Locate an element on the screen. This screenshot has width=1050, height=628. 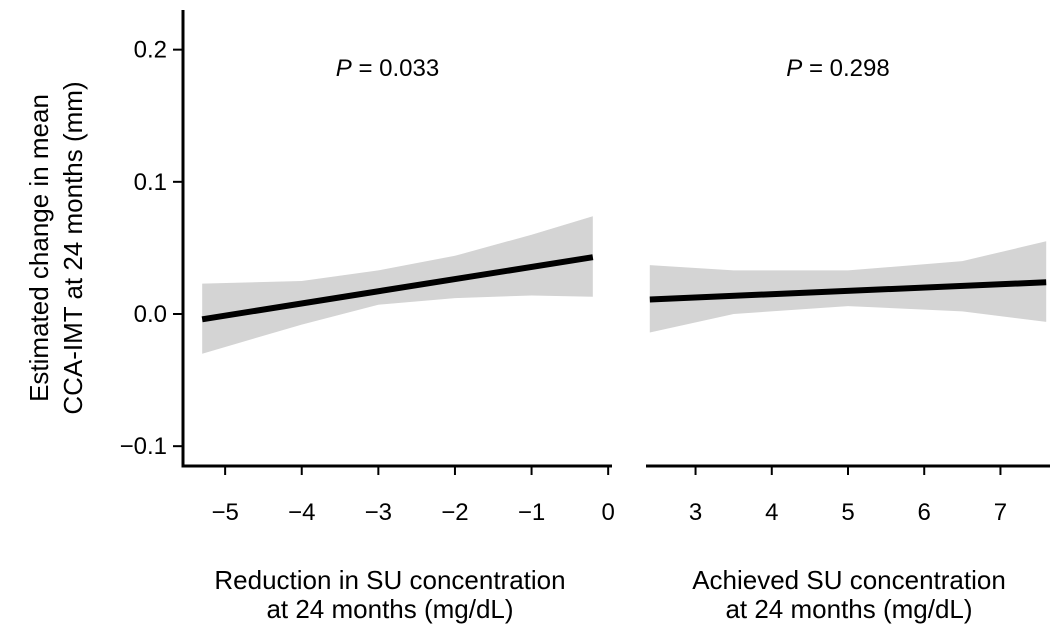
x-tick-label-right: 3 is located at coordinates (695, 512).